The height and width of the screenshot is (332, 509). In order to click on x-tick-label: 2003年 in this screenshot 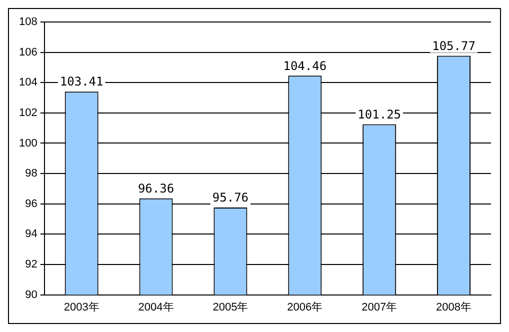, I will do `click(82, 307)`.